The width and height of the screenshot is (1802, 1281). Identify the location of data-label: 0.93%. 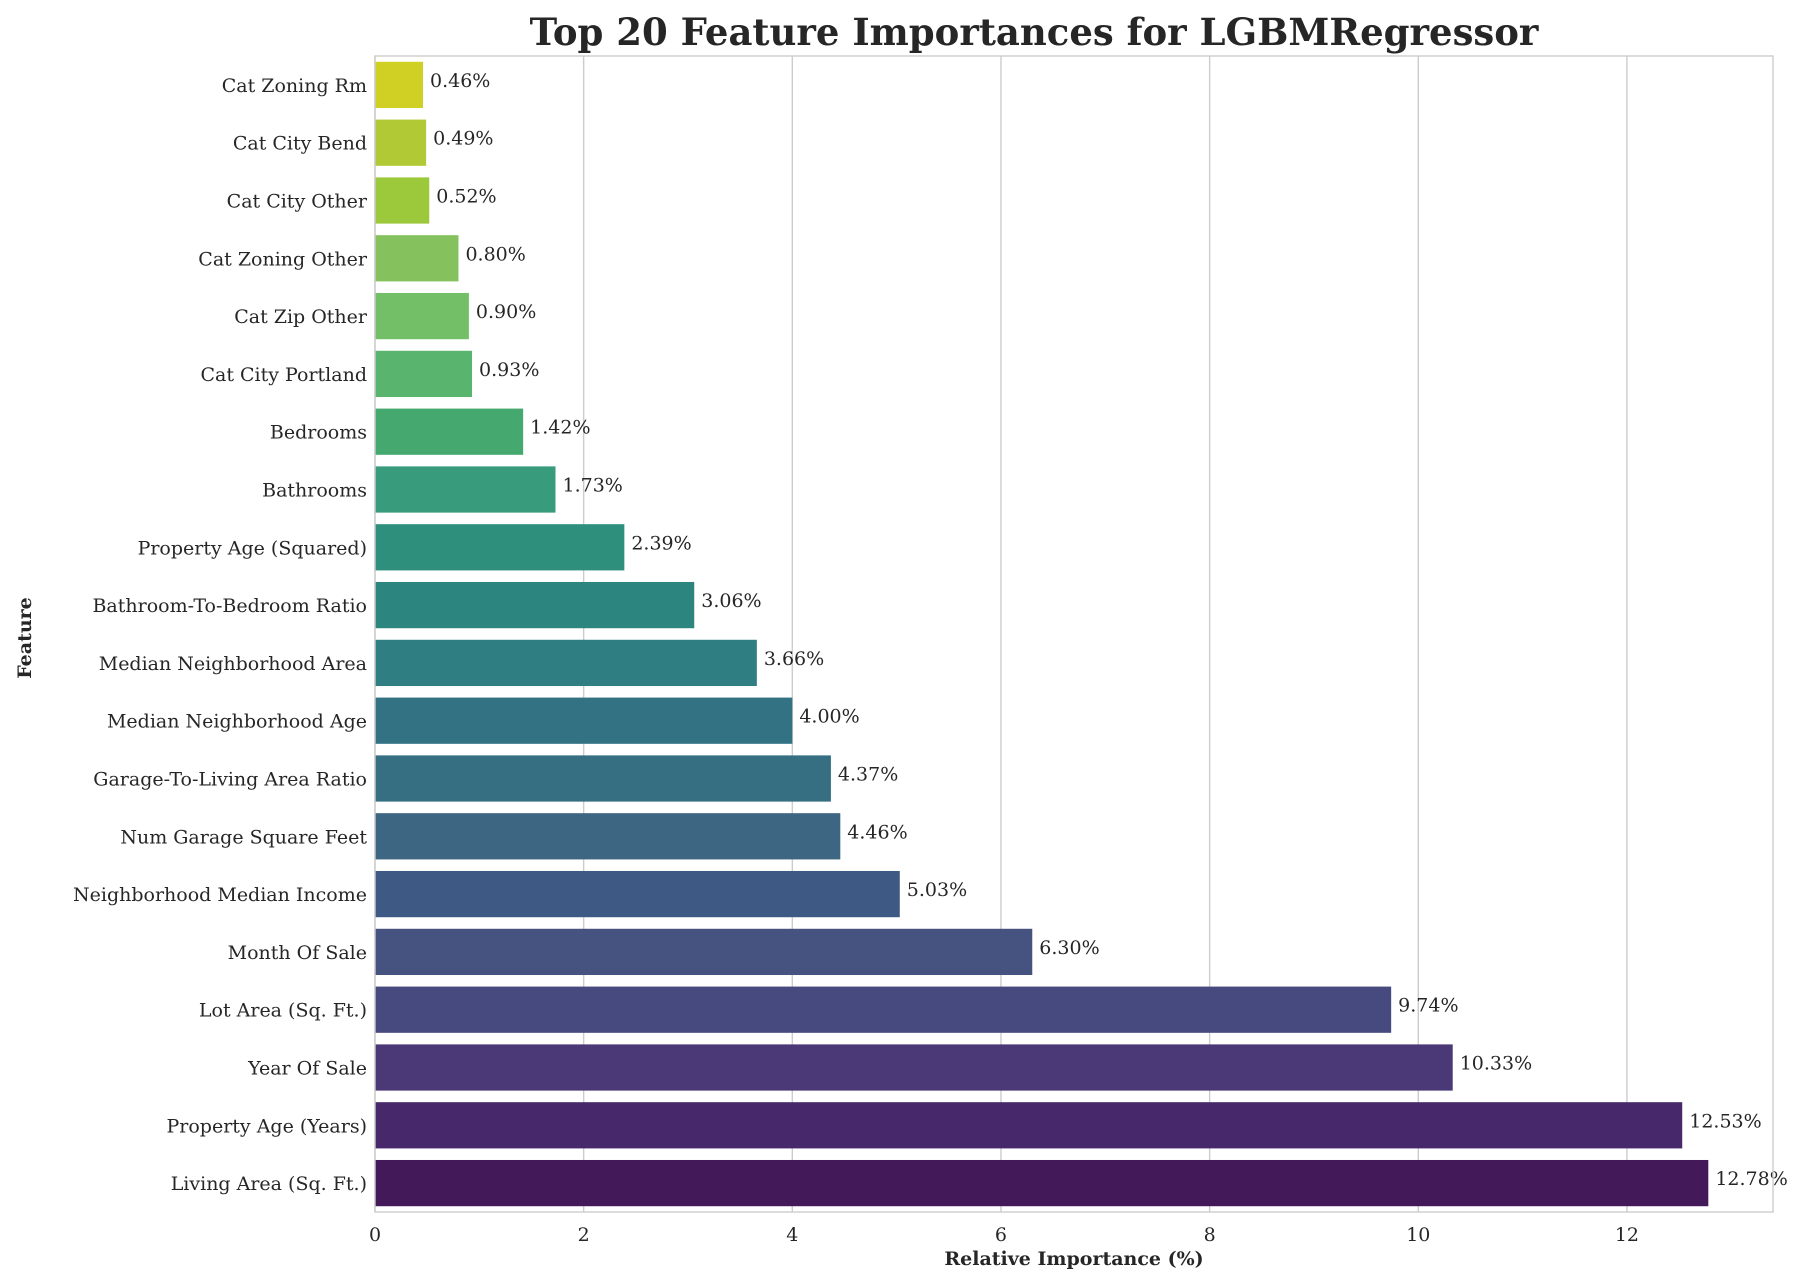
(509, 370).